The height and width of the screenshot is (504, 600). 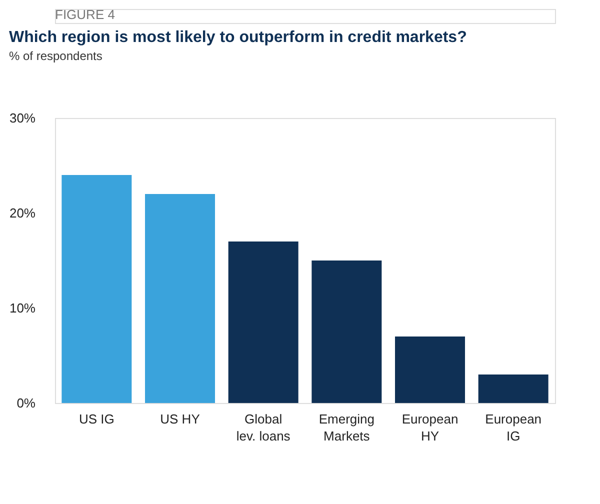 I want to click on y-tick-label: 0%, so click(x=26, y=403).